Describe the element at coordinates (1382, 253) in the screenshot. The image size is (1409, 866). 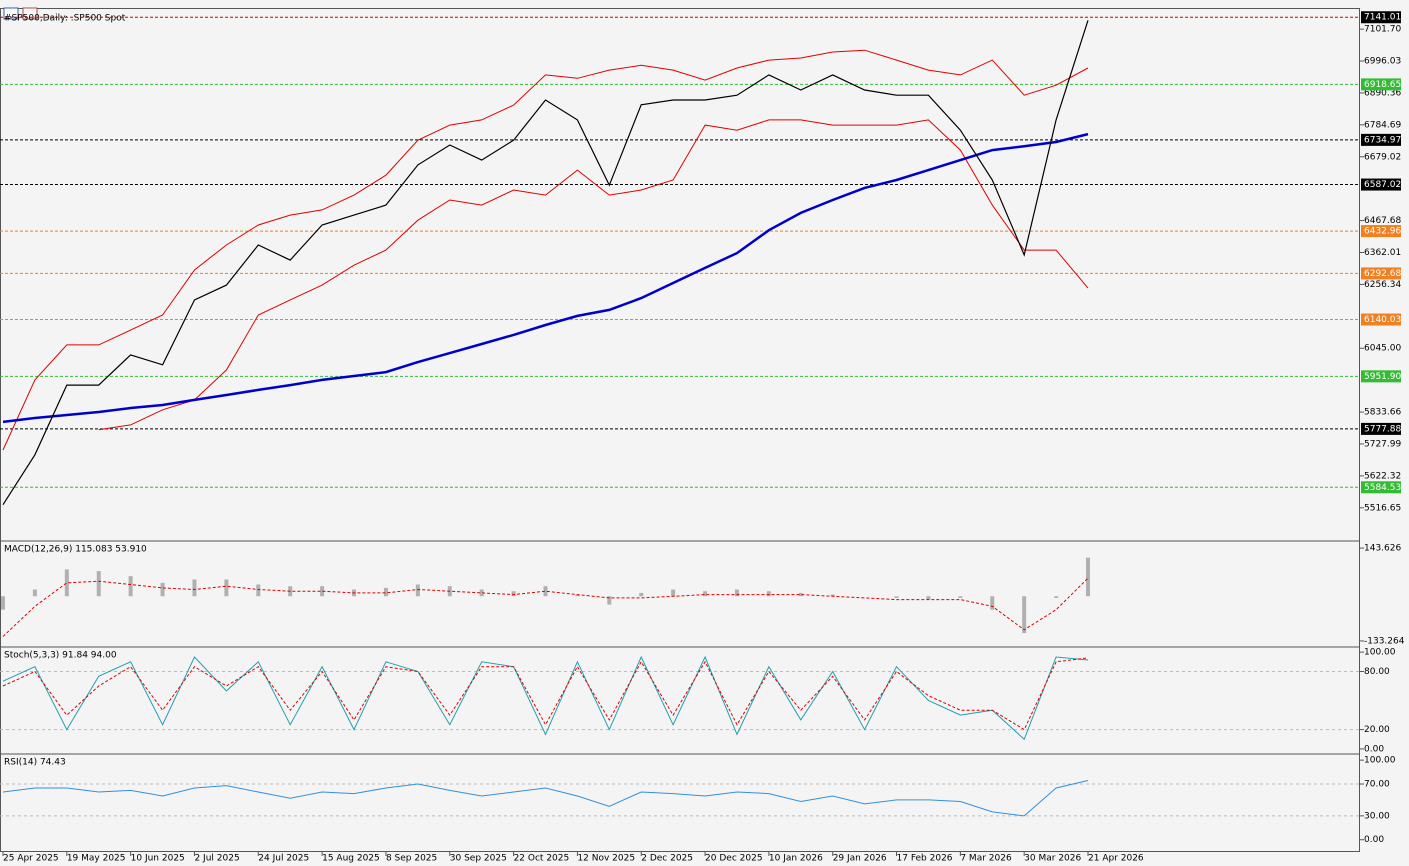
I see `y-tick-label: 6362.01` at that location.